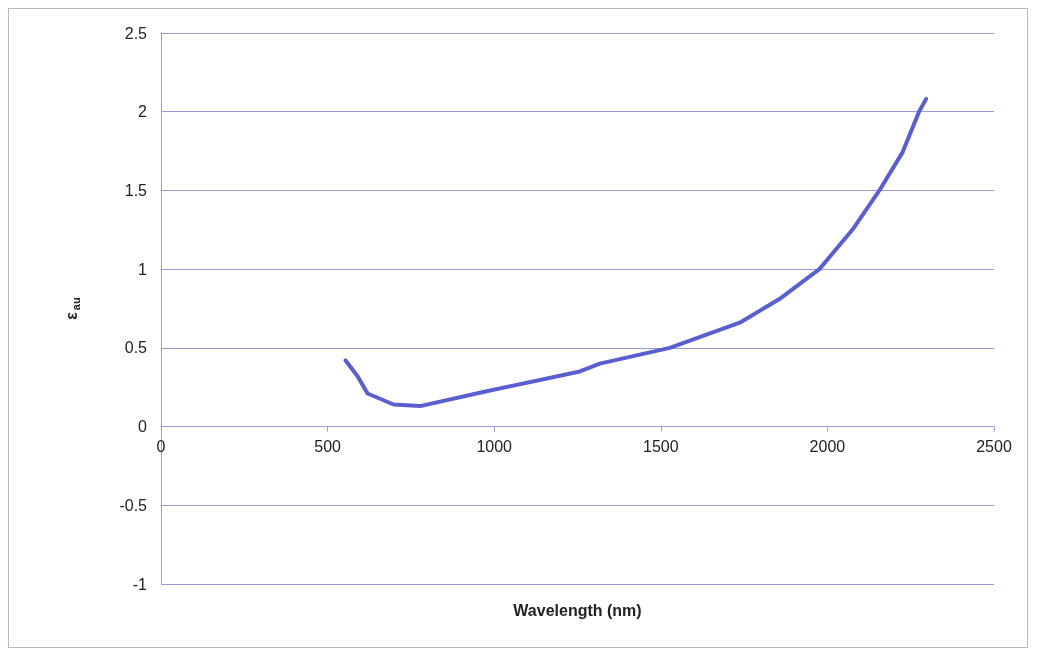  I want to click on y-tick-label: 0.5, so click(136, 348).